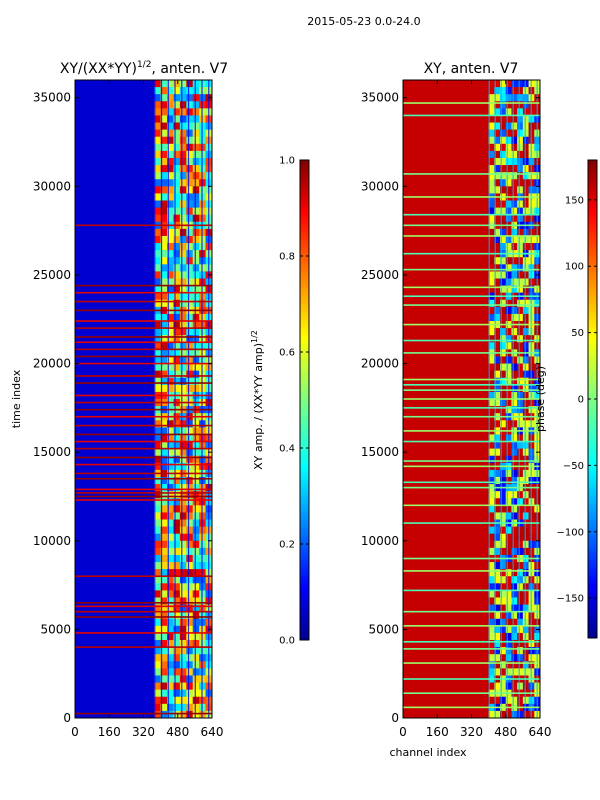  What do you see at coordinates (188, 399) in the screenshot?
I see `band-stripe` at bounding box center [188, 399].